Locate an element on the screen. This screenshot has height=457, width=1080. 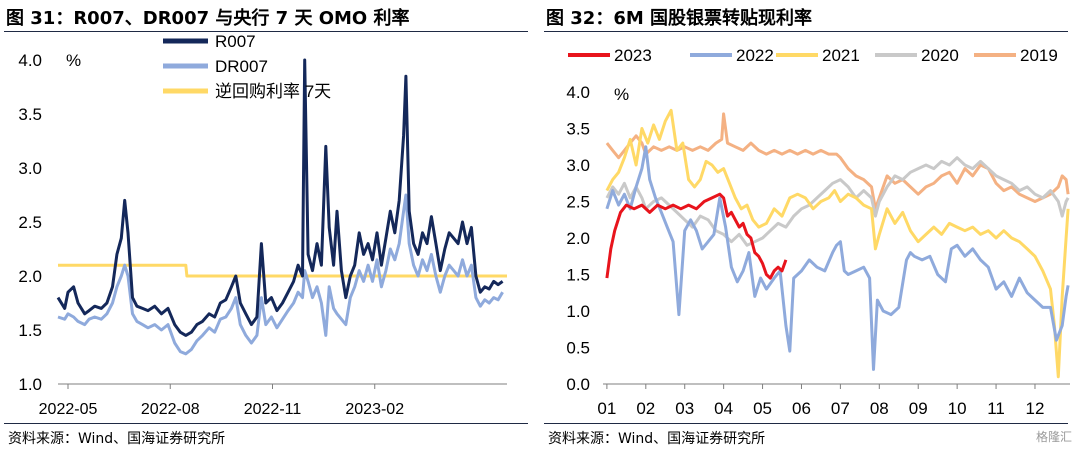
y-tick-label: 0.5 is located at coordinates (578, 348).